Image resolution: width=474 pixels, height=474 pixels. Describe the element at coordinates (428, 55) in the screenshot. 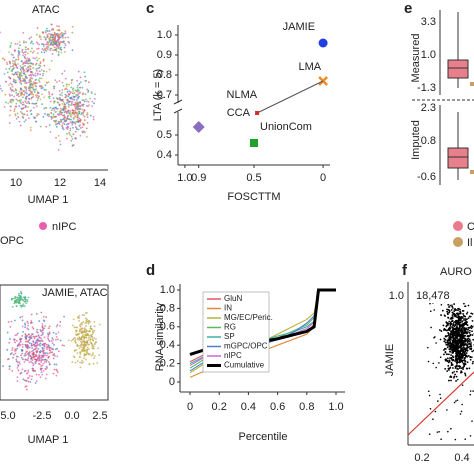

I see `y-tick-label: 1.0` at that location.